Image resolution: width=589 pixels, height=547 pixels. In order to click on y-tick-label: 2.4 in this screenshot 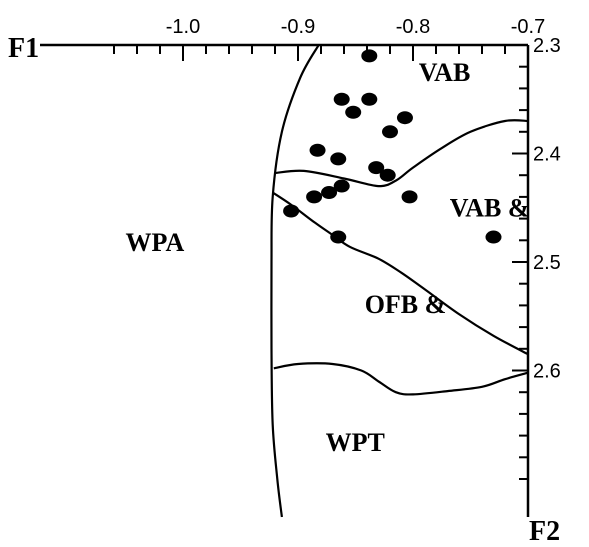, I will do `click(547, 155)`.